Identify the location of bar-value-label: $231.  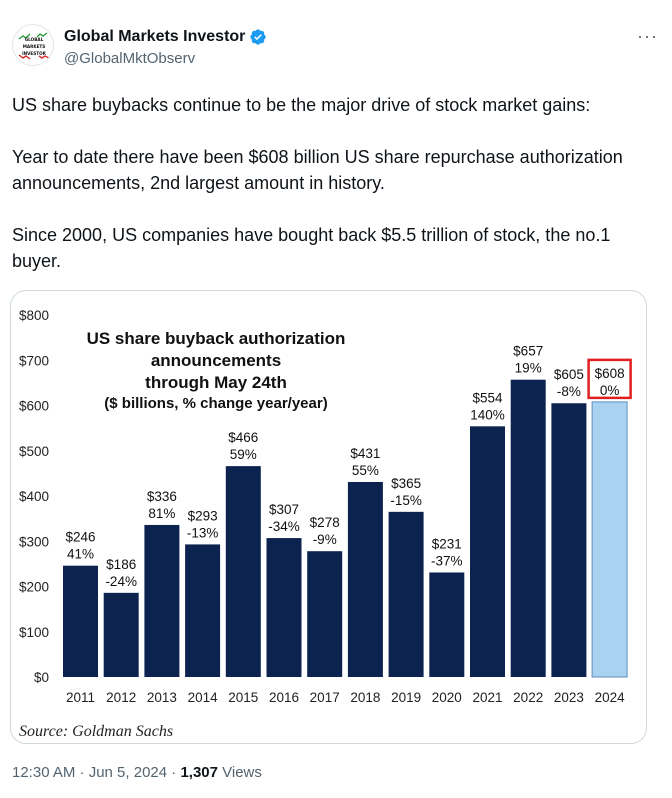
(447, 543).